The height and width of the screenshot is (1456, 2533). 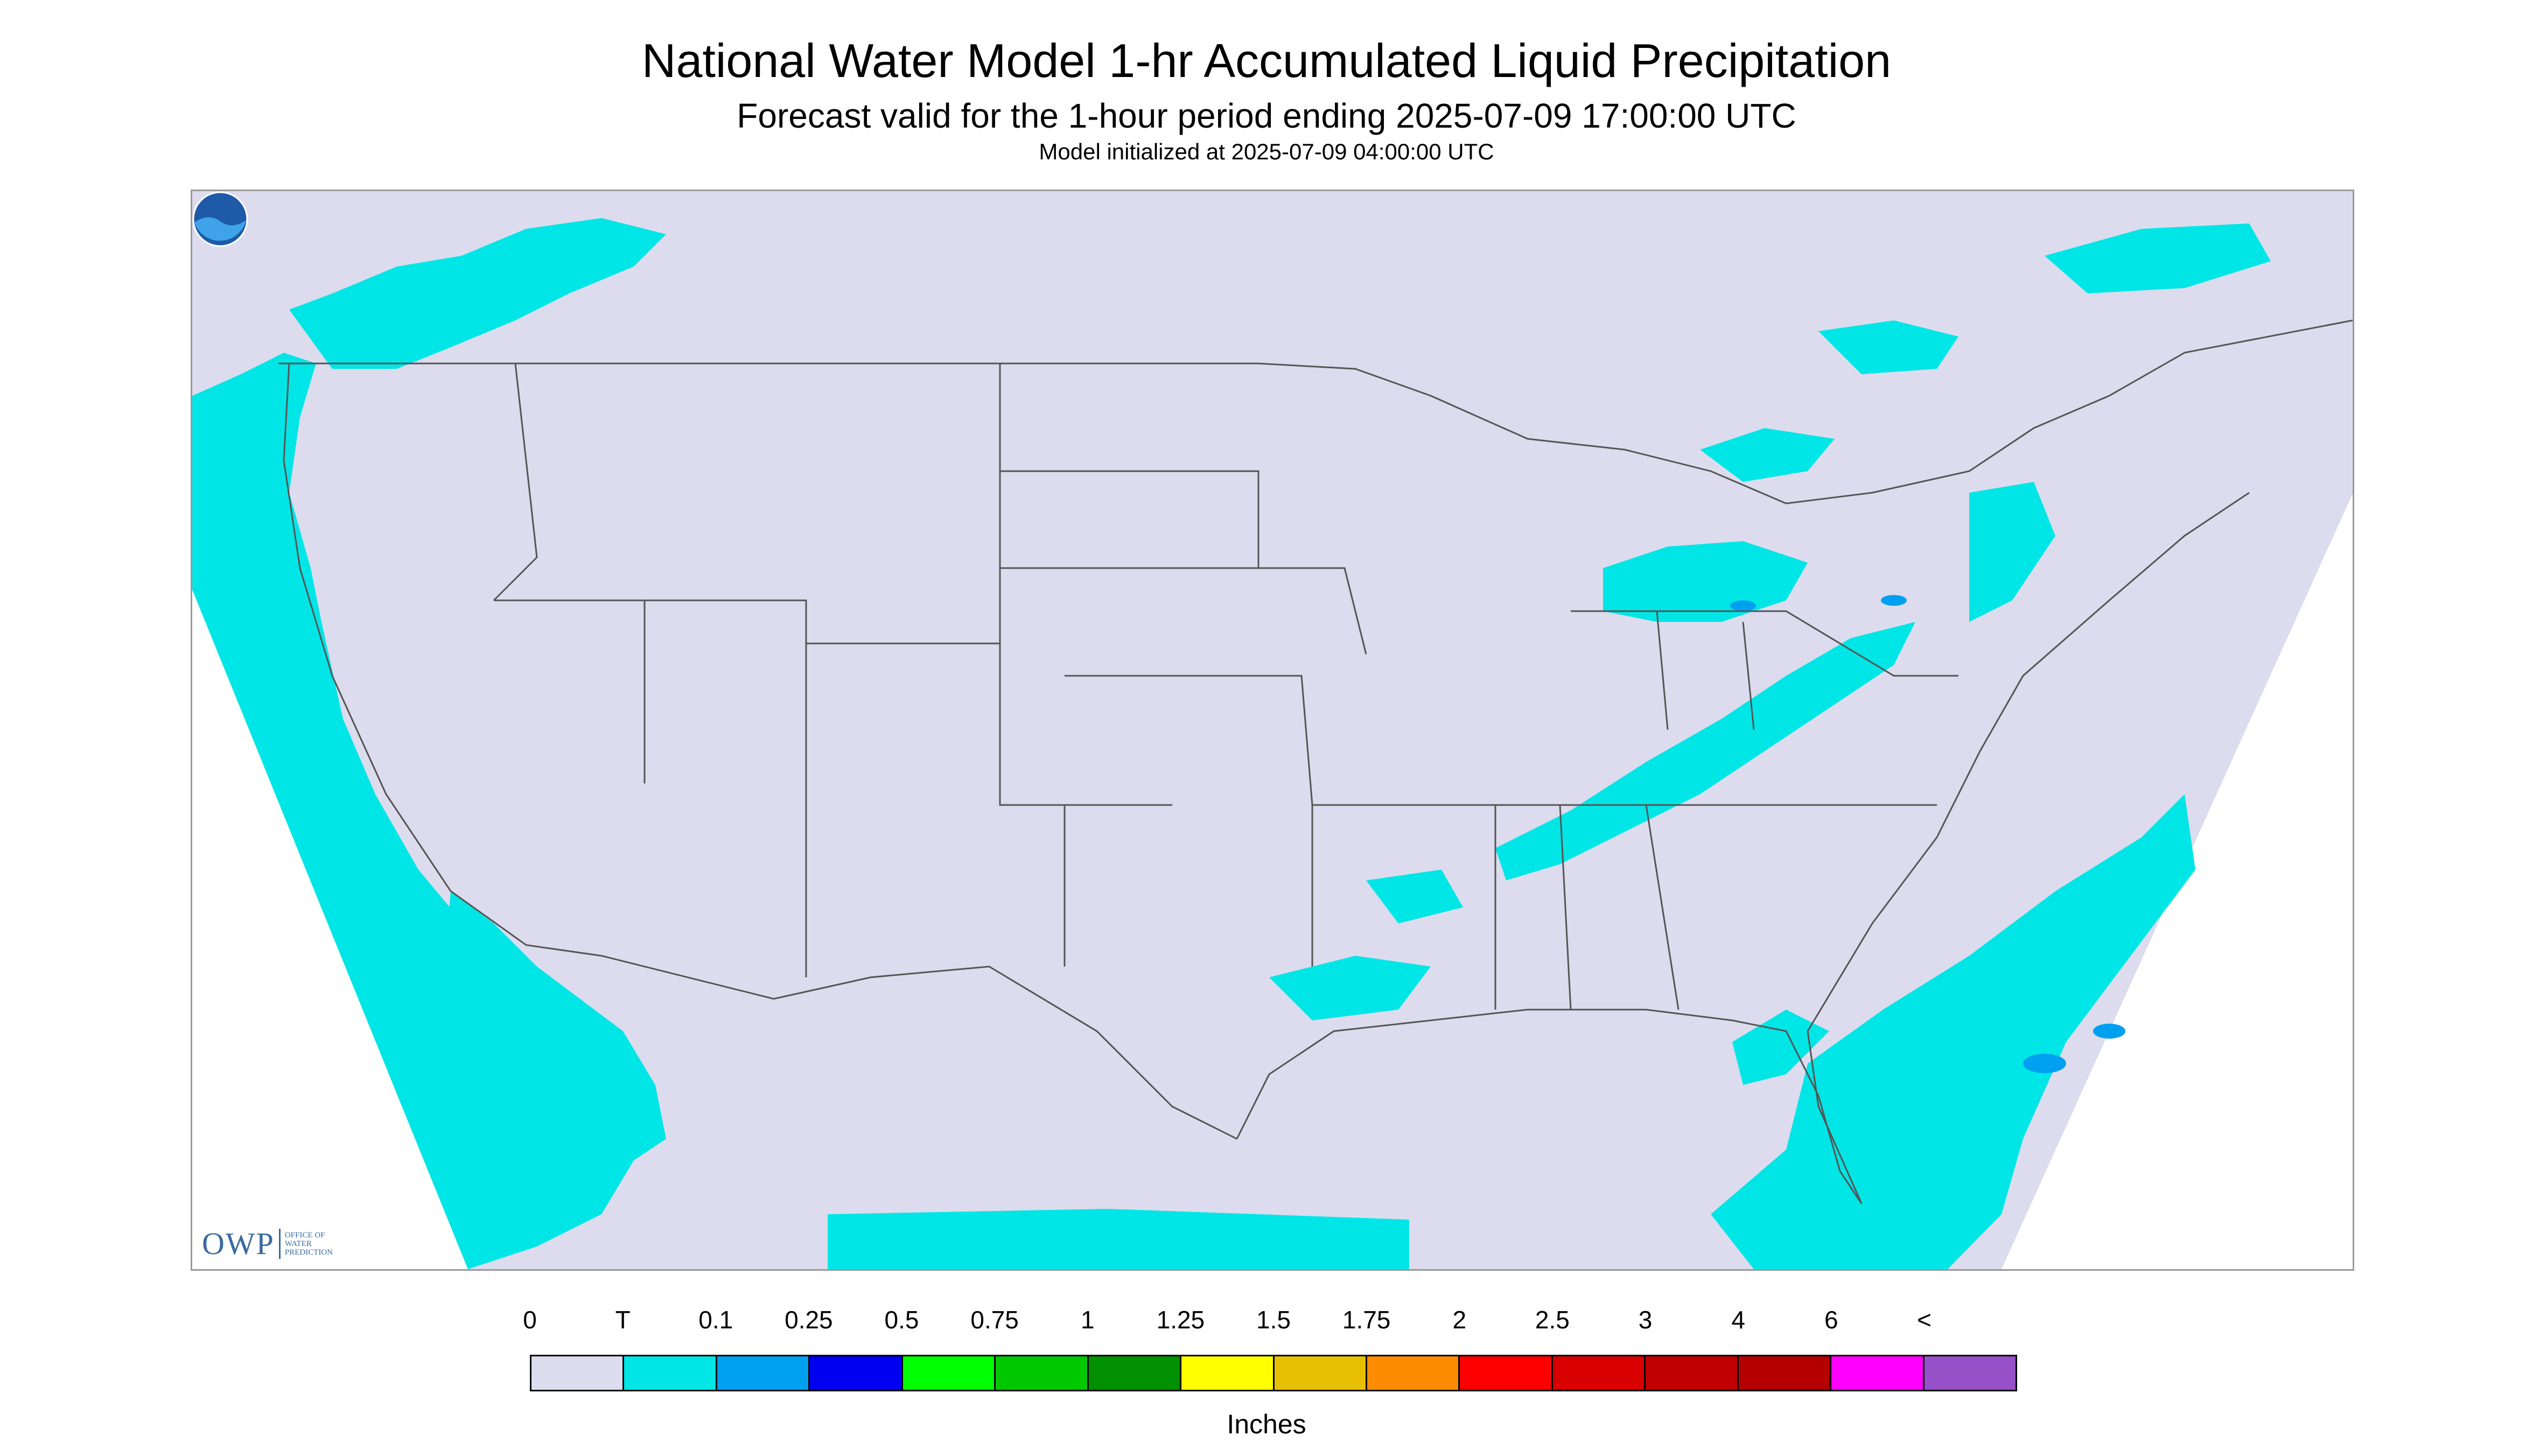 I want to click on us-atlantic-coastline, so click(x=2029, y=848).